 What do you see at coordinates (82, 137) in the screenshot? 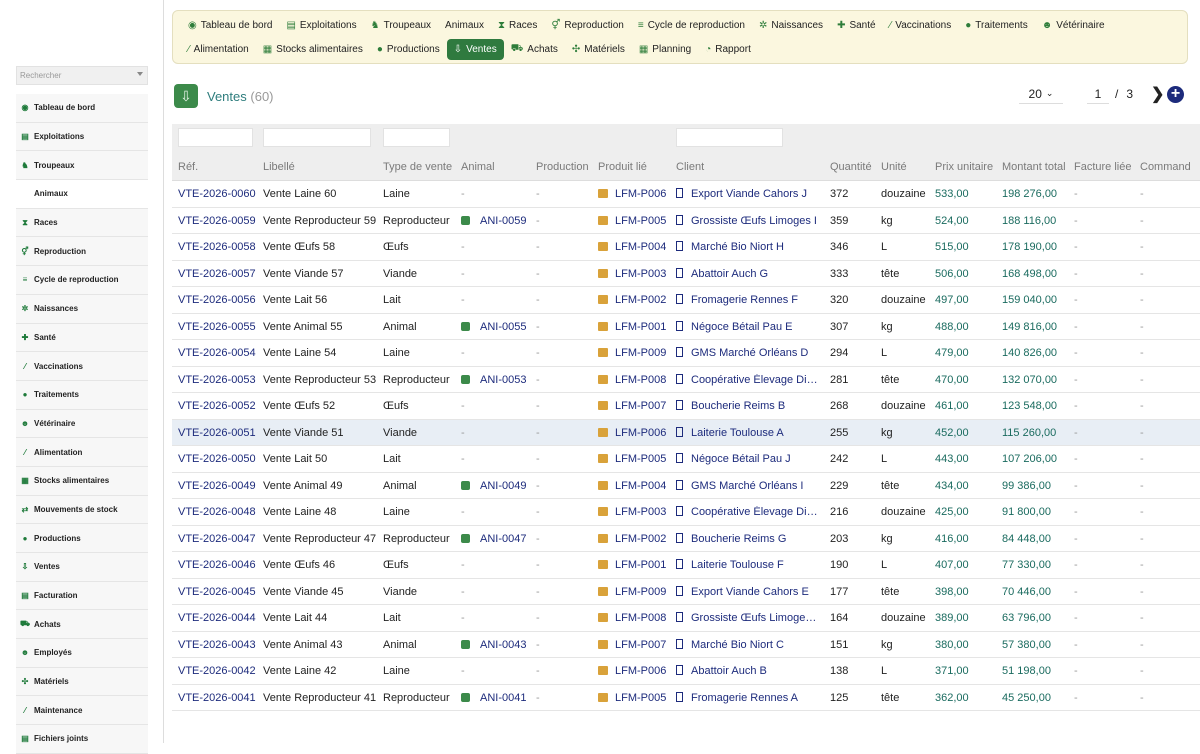
I see `sidebar-item: ▤ Exploitations` at bounding box center [82, 137].